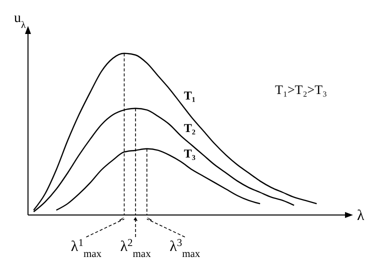 Image resolution: width=377 pixels, height=270 pixels. Describe the element at coordinates (190, 127) in the screenshot. I see `series-label: T₂` at that location.